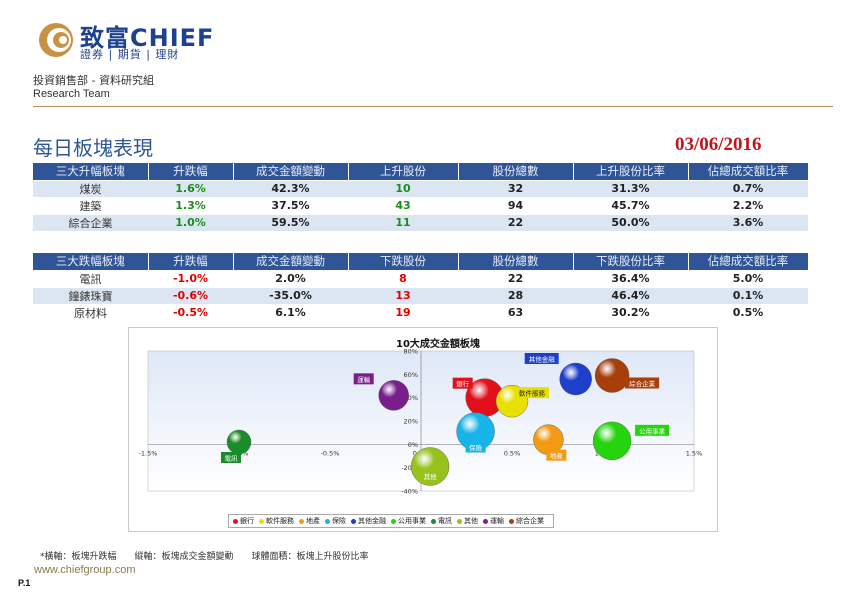 The image size is (842, 595). What do you see at coordinates (631, 261) in the screenshot?
I see `column-header: 下跌股份比率` at bounding box center [631, 261].